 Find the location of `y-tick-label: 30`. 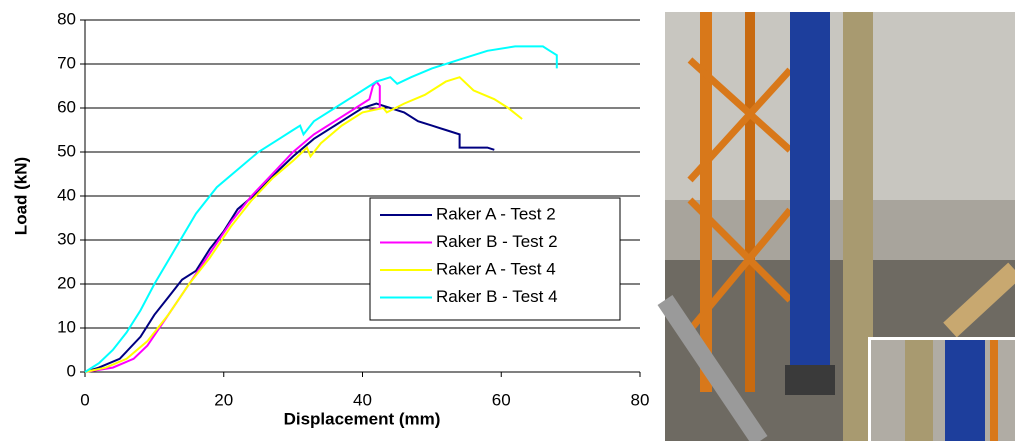

y-tick-label: 30 is located at coordinates (66, 238).